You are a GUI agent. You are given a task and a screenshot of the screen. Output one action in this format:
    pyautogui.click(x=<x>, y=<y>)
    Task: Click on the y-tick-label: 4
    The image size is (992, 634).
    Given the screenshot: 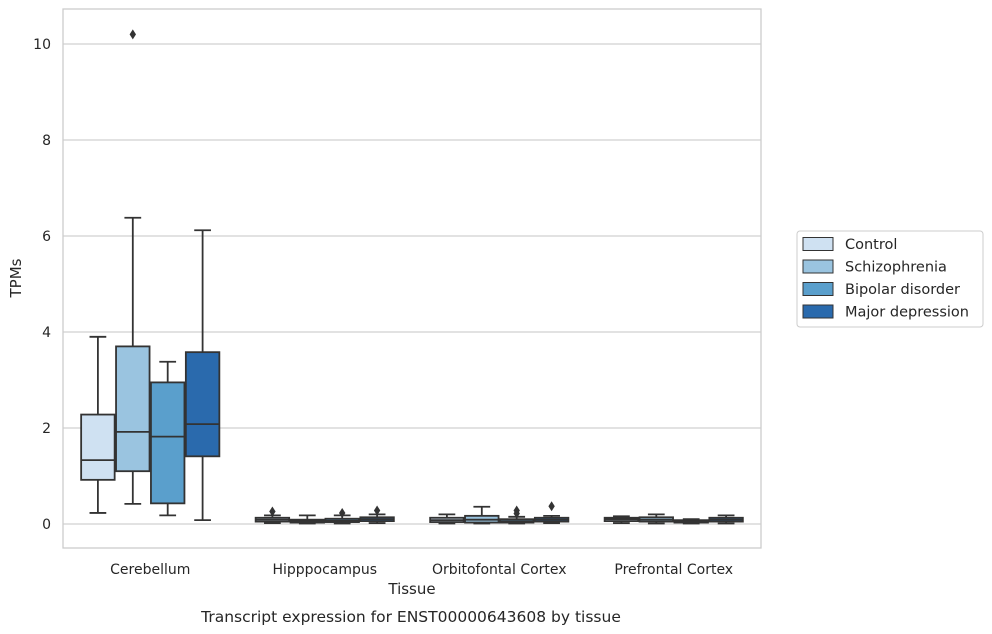 What is the action you would take?
    pyautogui.click(x=46, y=333)
    